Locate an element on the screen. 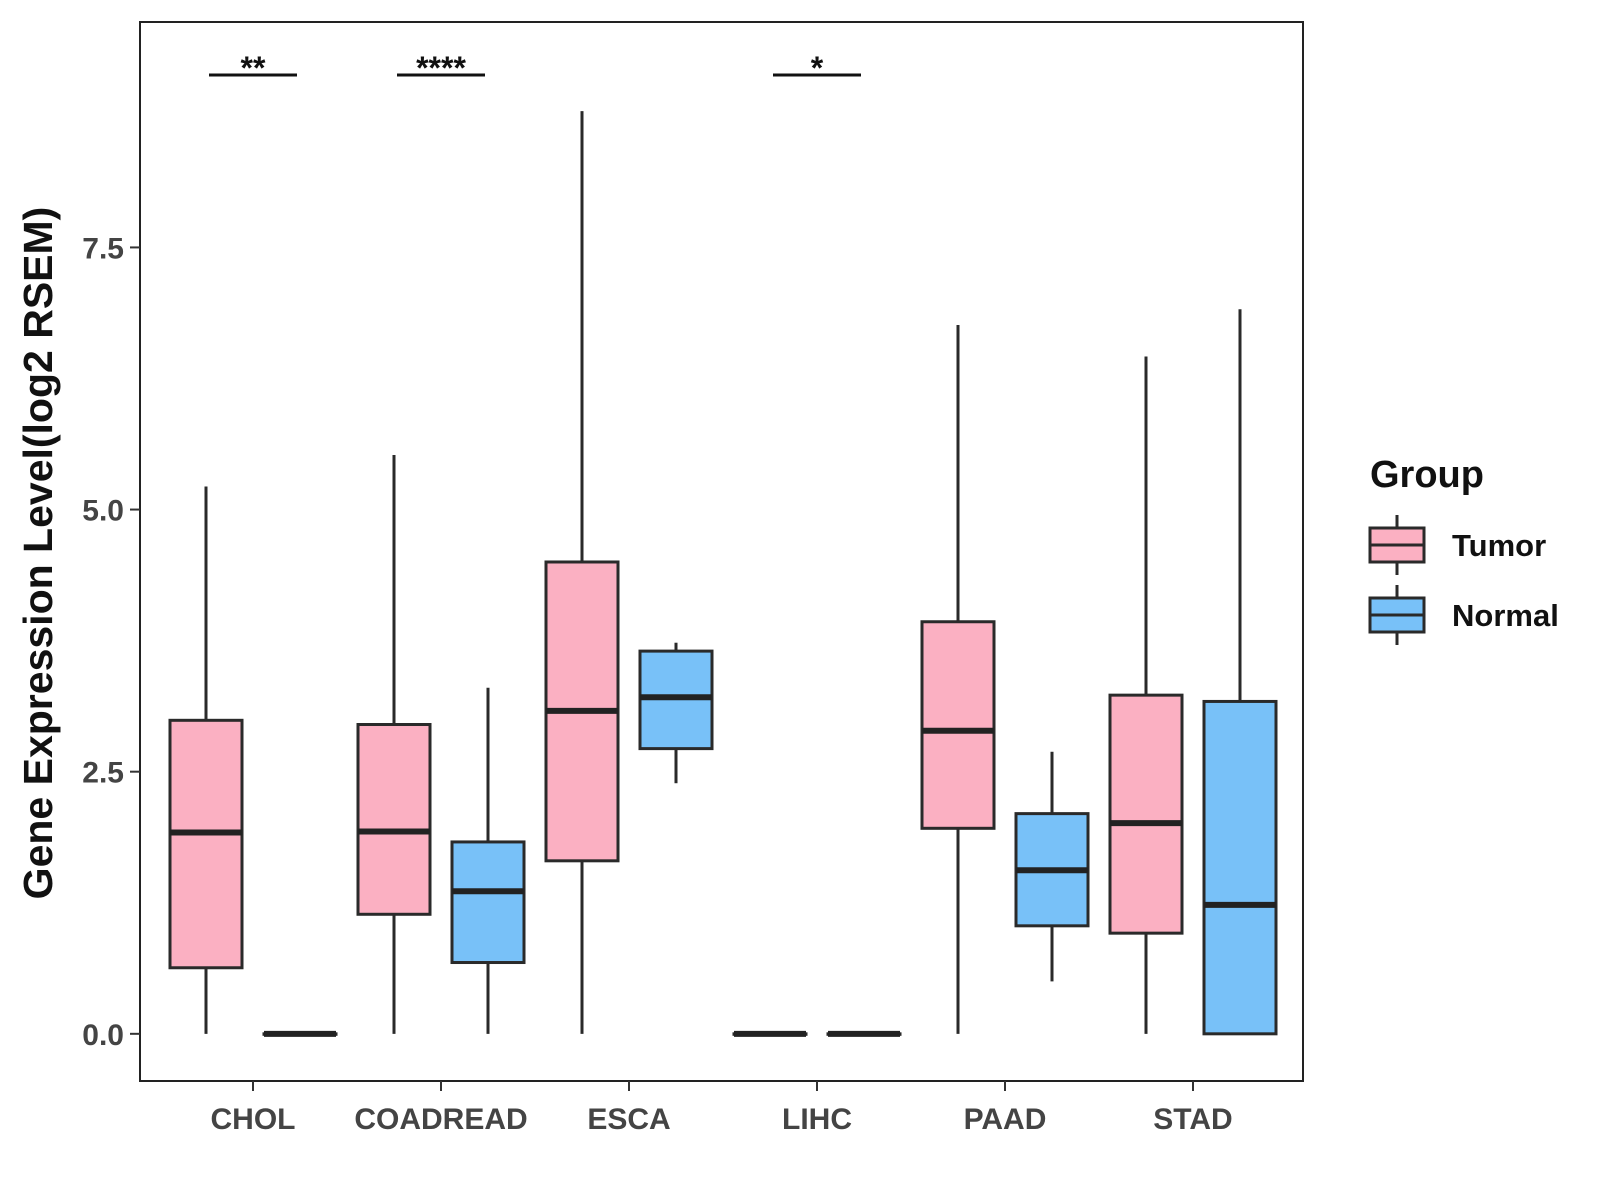 The image size is (1600, 1200). y-axis-title: Gene Expression Level(log2 RSEM) is located at coordinates (38, 553).